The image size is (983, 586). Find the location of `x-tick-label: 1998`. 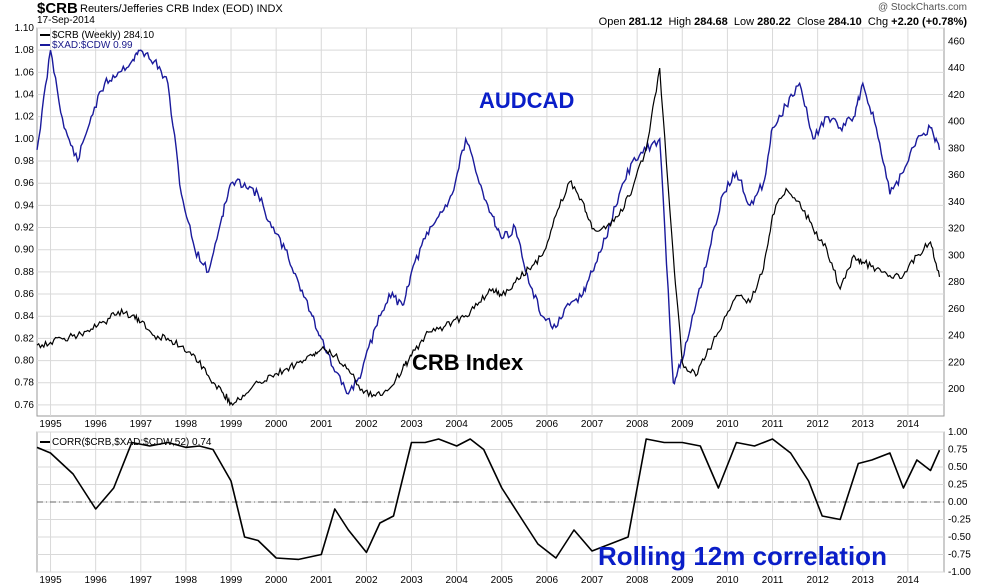

x-tick-label: 1998 is located at coordinates (186, 424).